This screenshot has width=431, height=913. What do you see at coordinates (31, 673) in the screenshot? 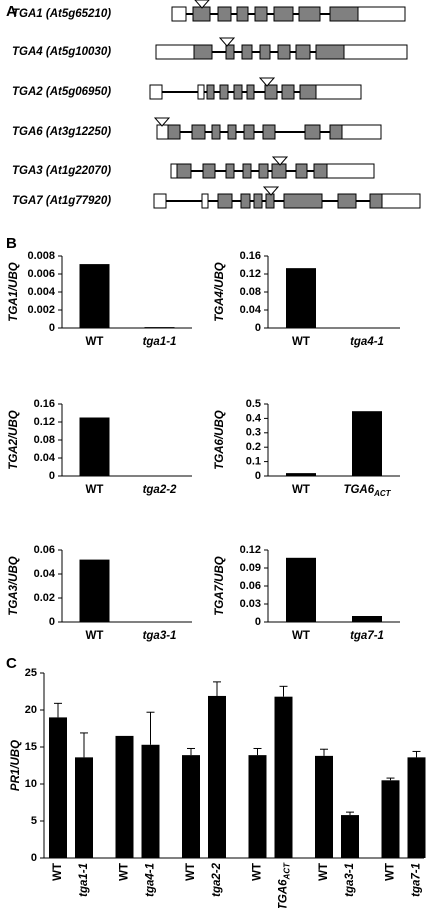
I see `y-tick-label: 25` at bounding box center [31, 673].